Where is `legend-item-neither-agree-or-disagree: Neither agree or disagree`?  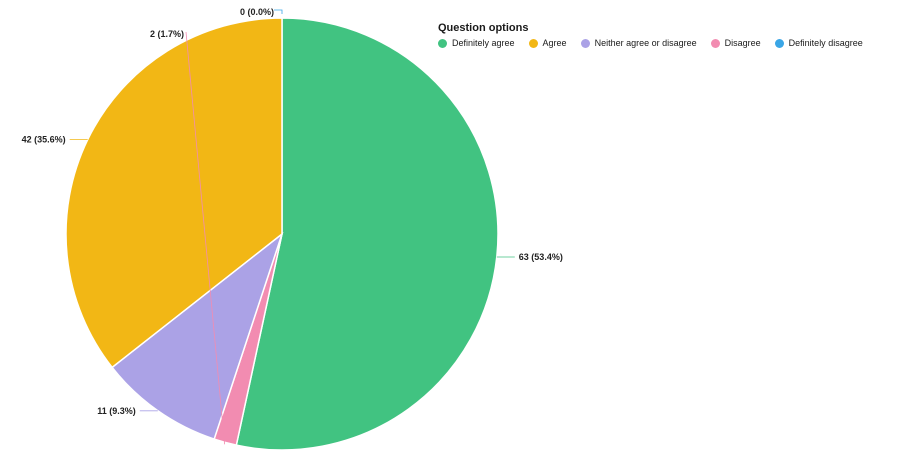
legend-item-neither-agree-or-disagree: Neither agree or disagree is located at coordinates (638, 43).